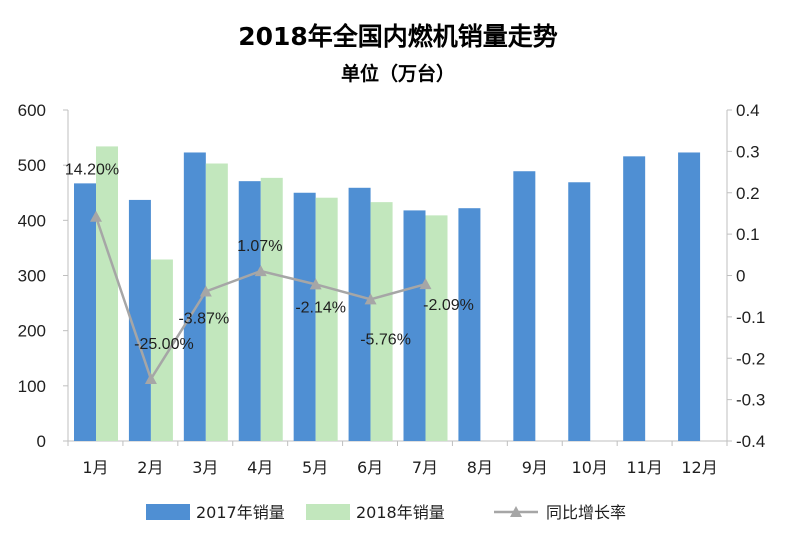  I want to click on x-tick-label: 2月, so click(150, 467).